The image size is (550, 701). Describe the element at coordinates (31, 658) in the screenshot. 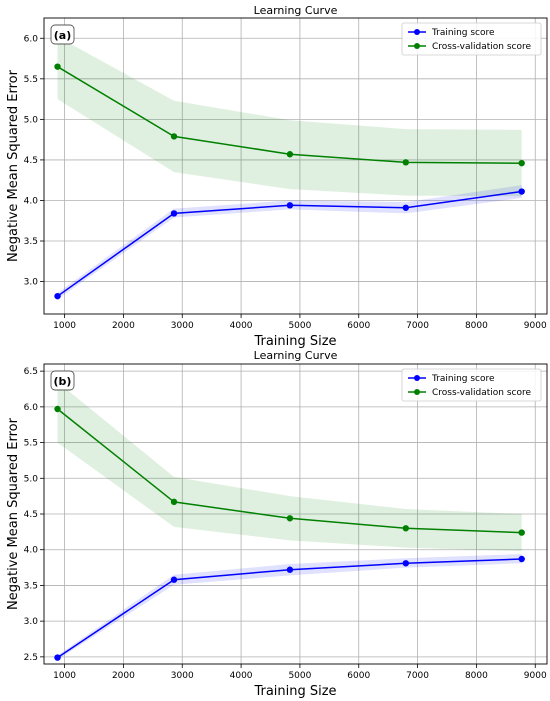

I see `y-tick-label: 2.5` at that location.